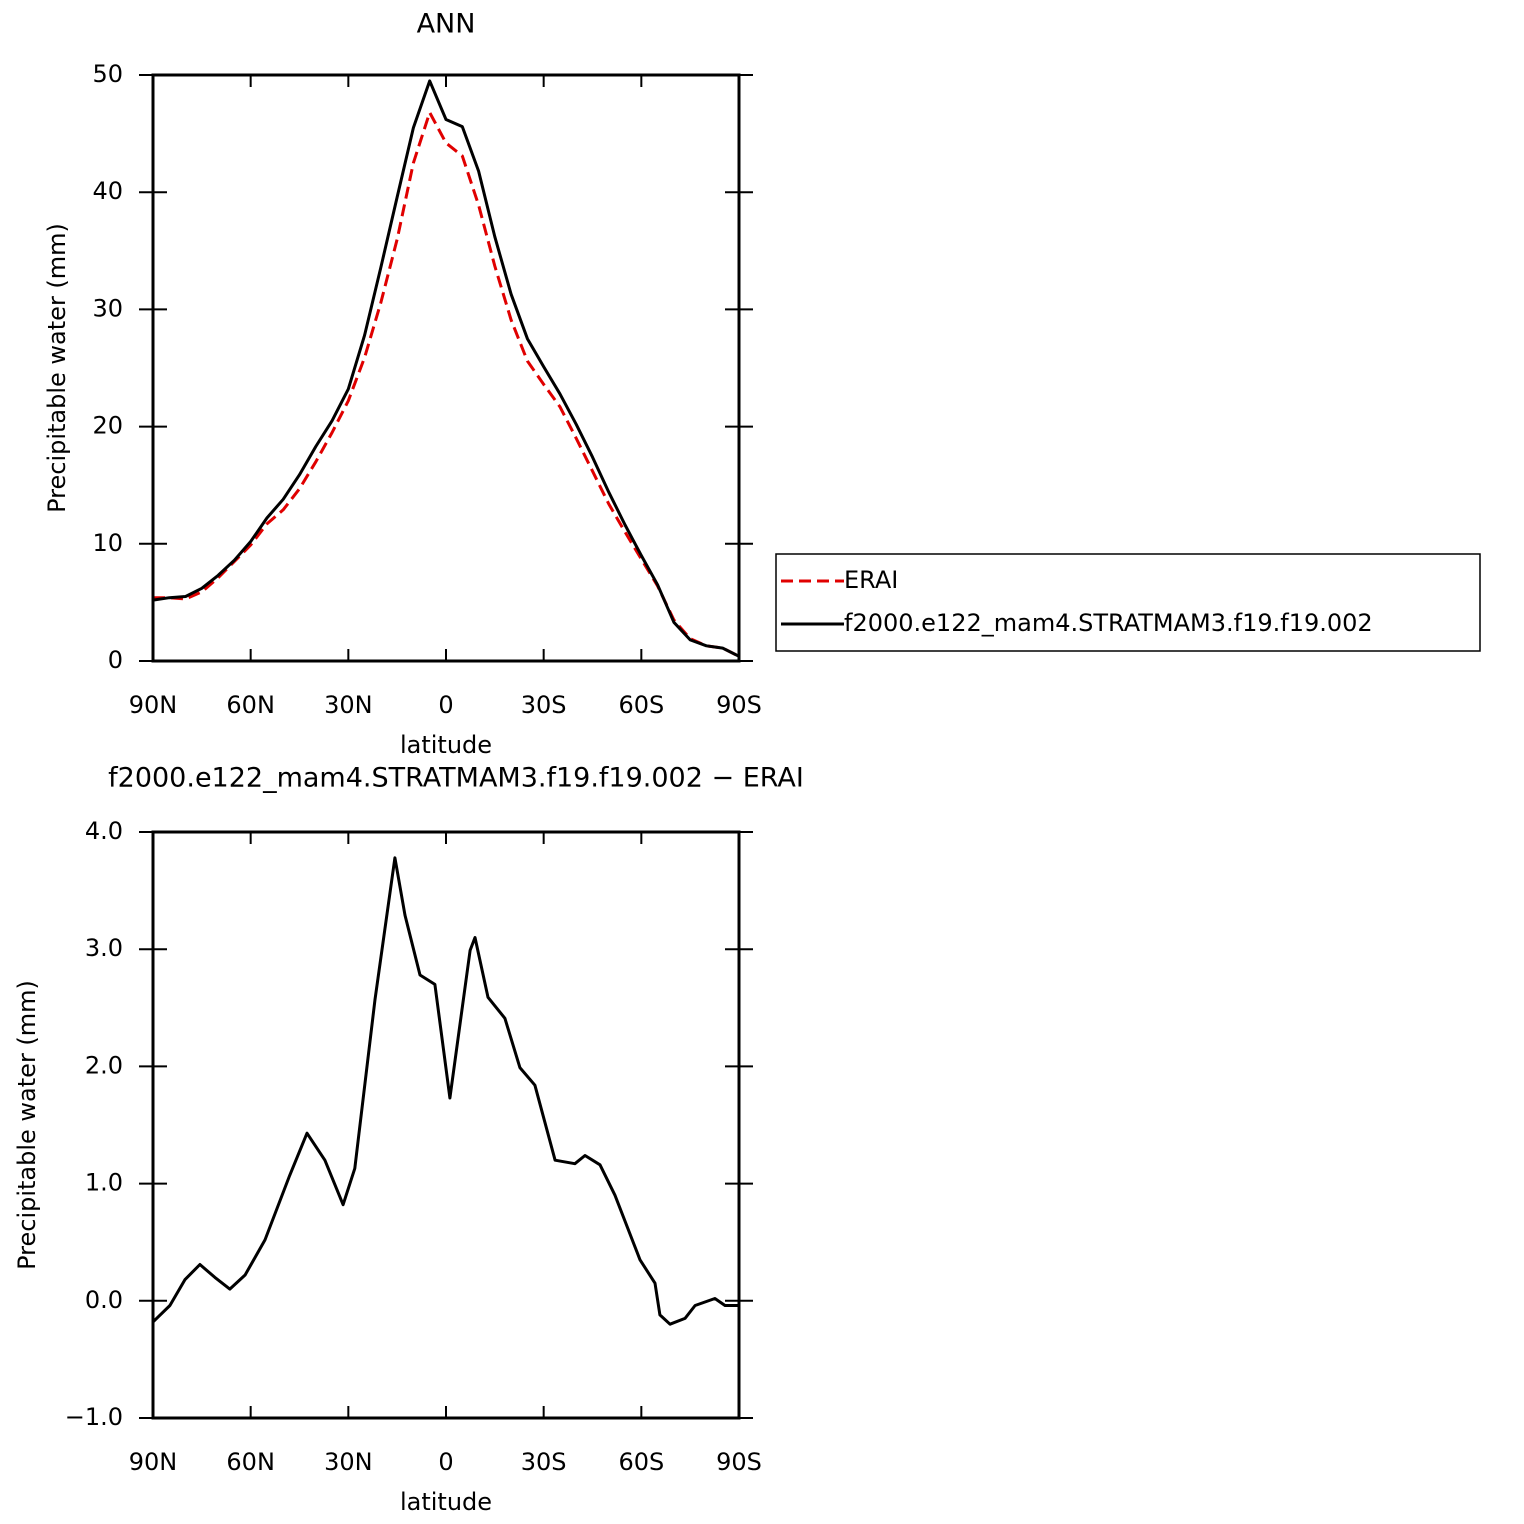  I want to click on y-tick-label: 2.0, so click(104, 1065).